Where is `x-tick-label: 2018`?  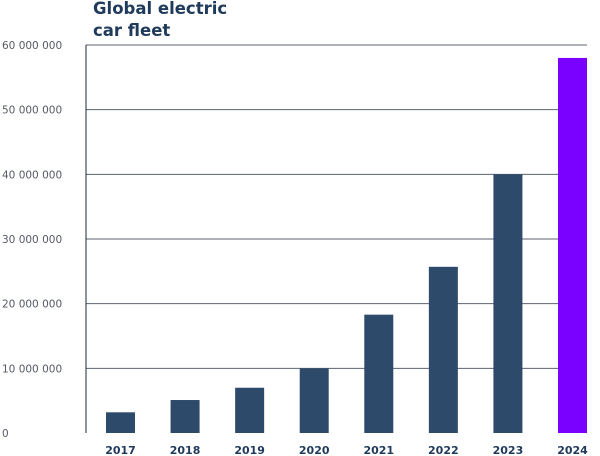
x-tick-label: 2018 is located at coordinates (185, 450).